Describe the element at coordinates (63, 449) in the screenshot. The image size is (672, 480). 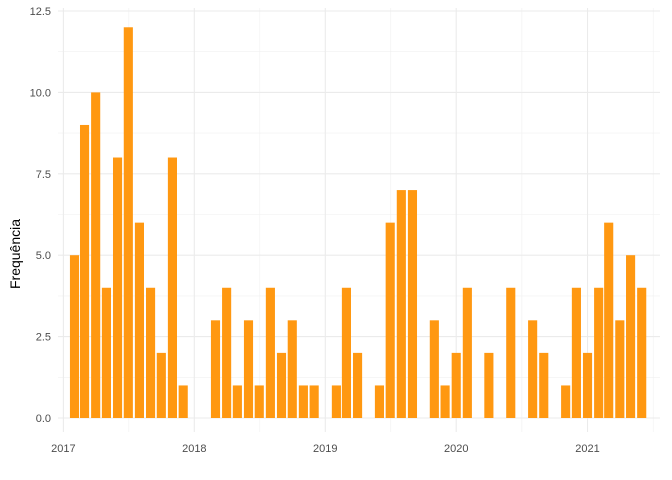
I see `x-tick-label: 2017` at that location.